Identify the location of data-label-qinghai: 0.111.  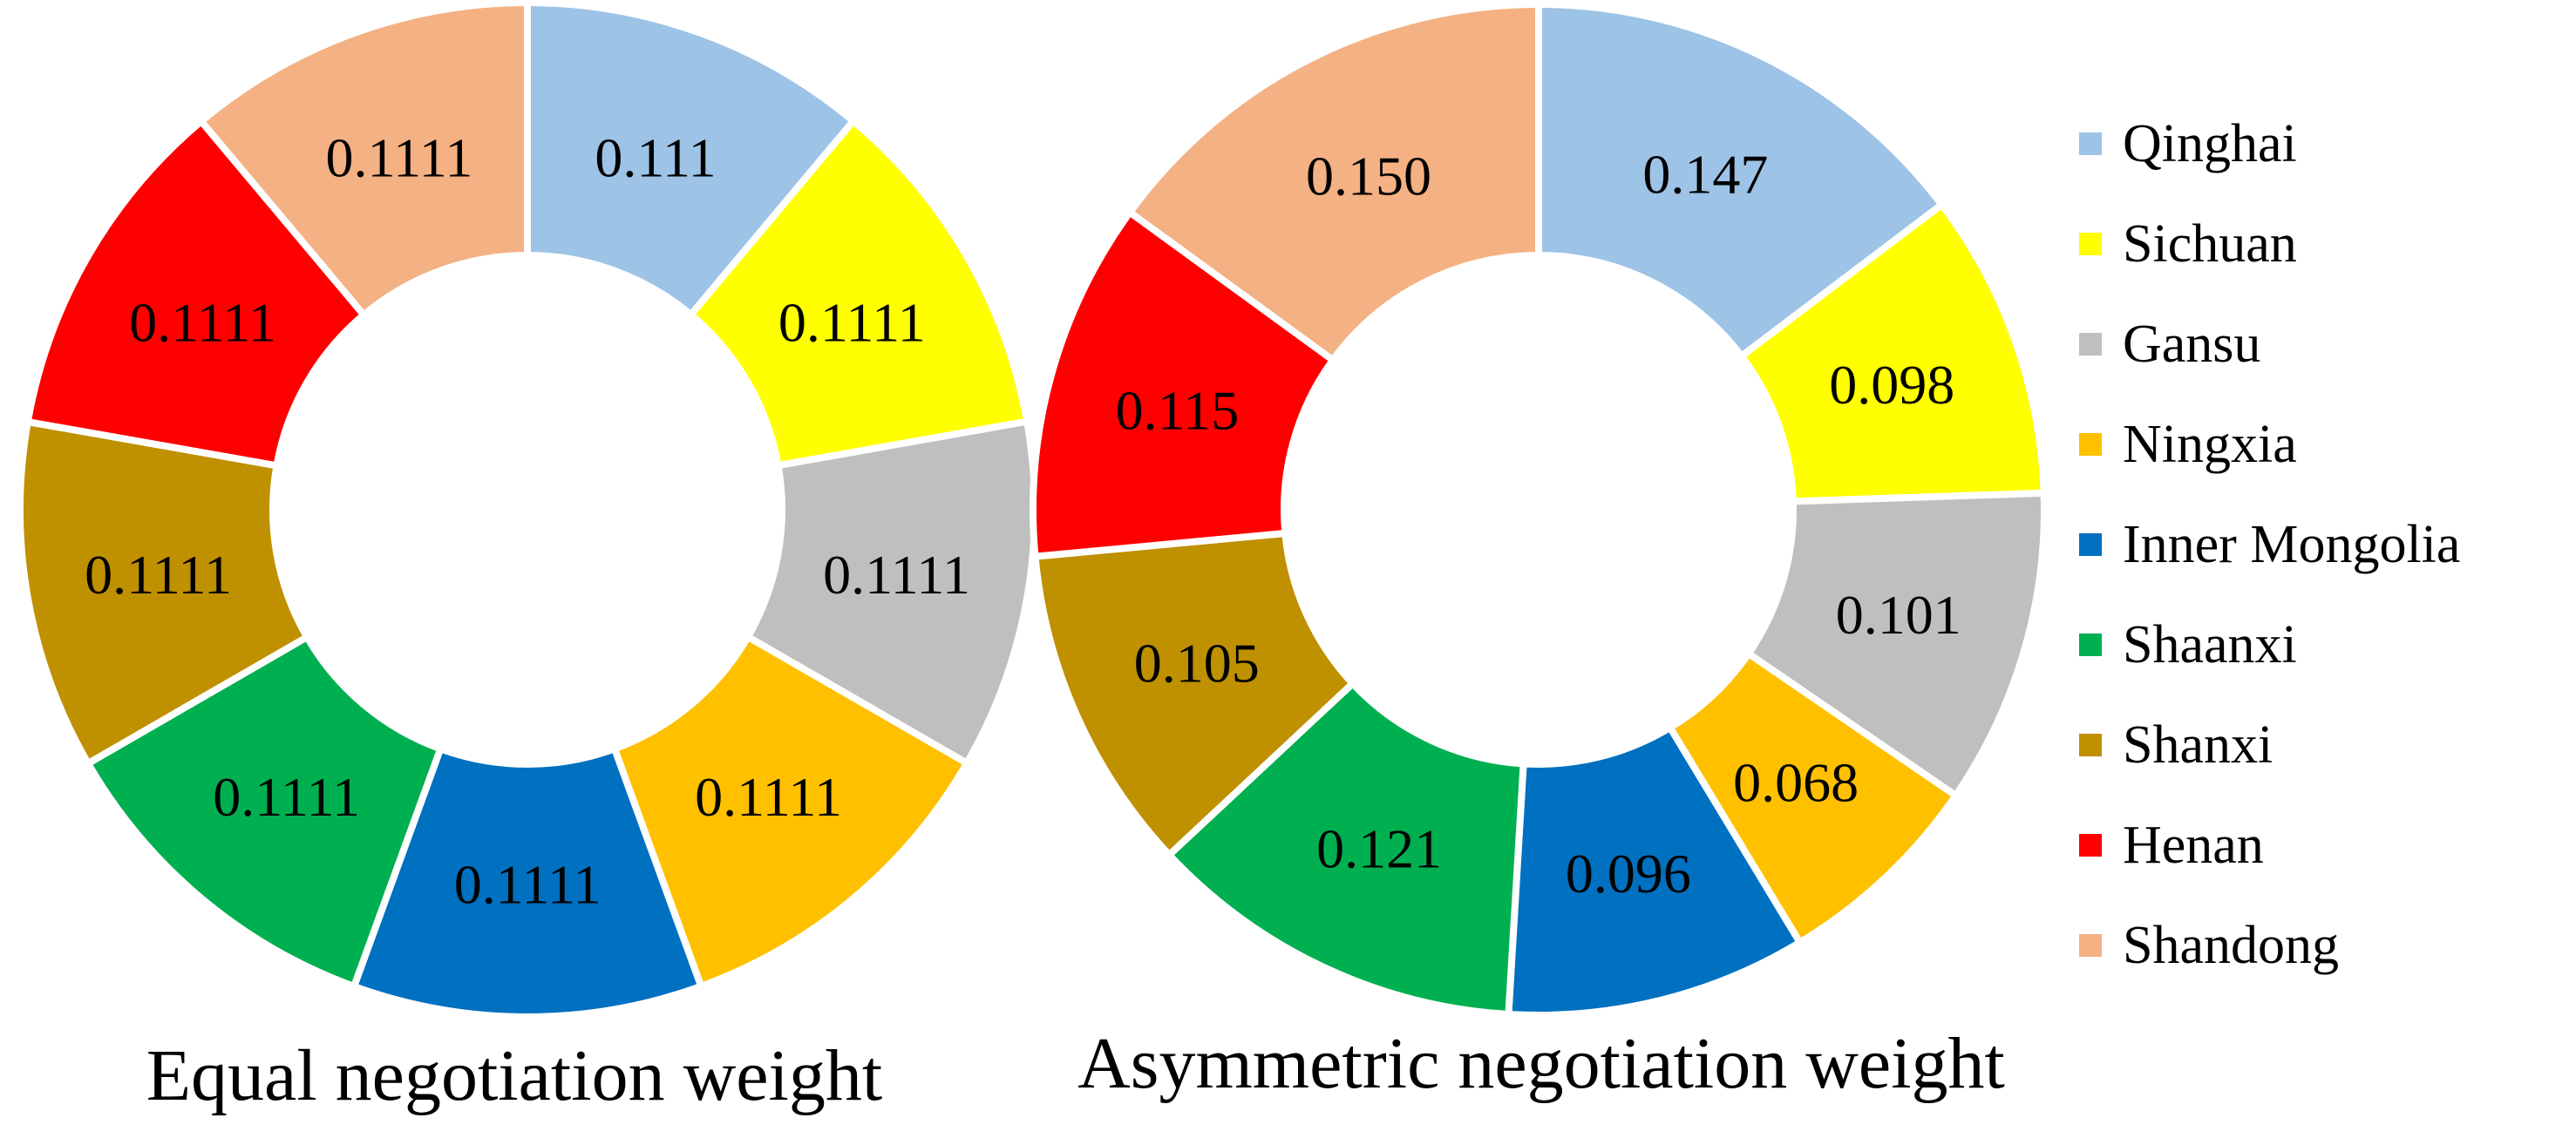
(655, 157).